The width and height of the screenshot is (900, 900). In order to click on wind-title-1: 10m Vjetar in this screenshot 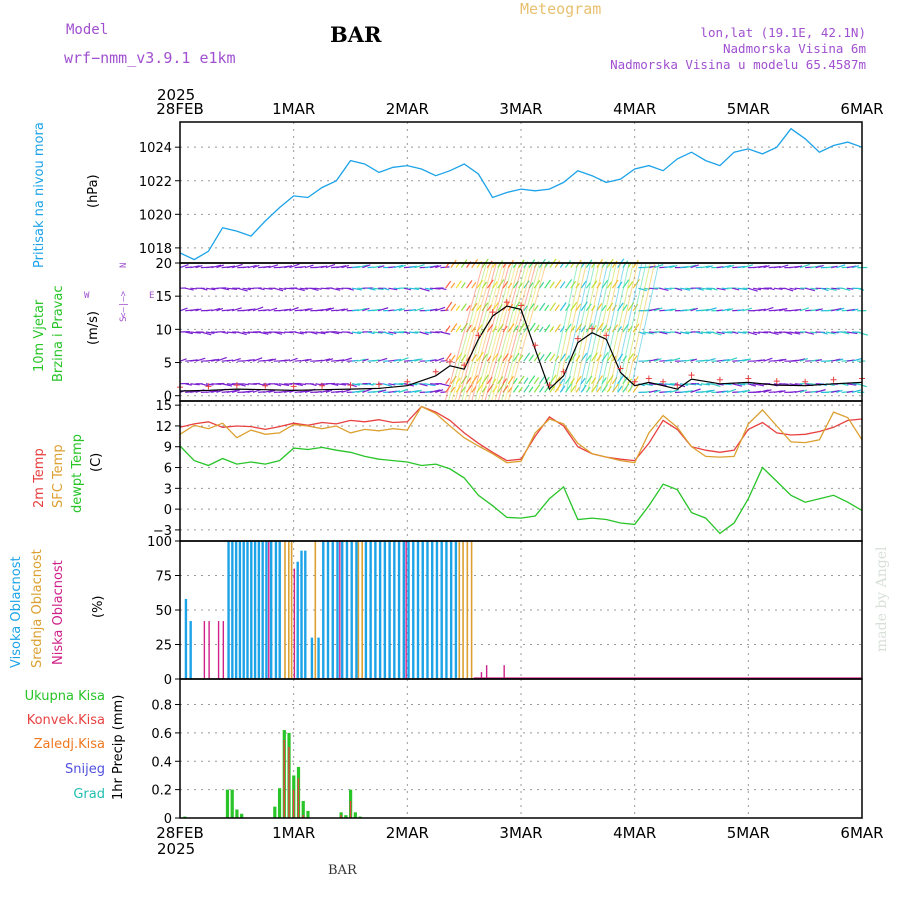, I will do `click(39, 335)`.